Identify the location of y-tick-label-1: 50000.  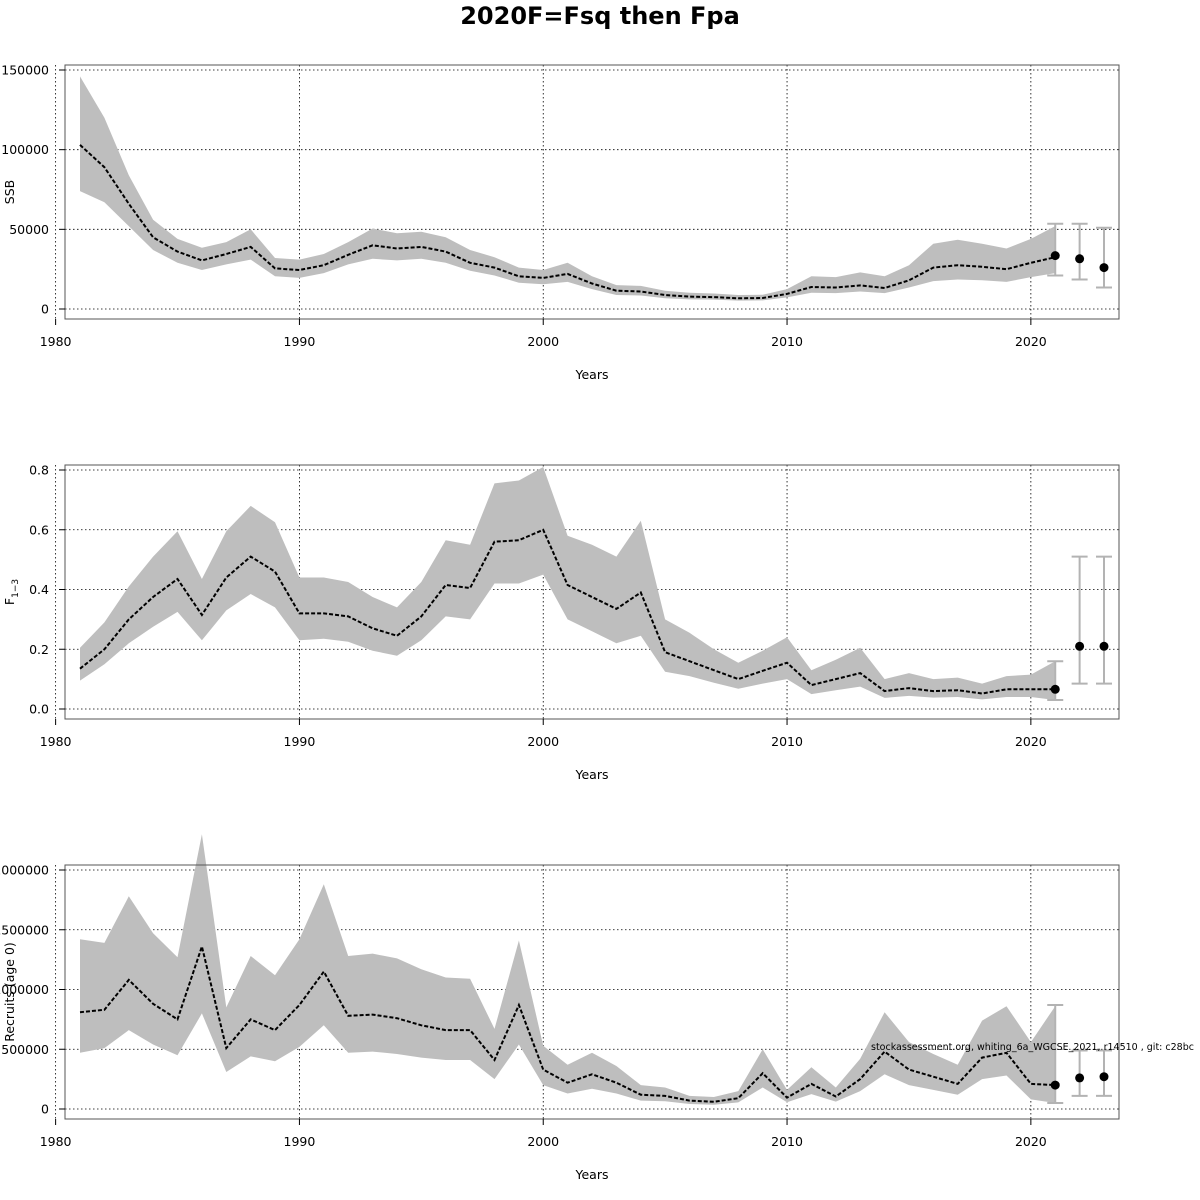
(29, 229).